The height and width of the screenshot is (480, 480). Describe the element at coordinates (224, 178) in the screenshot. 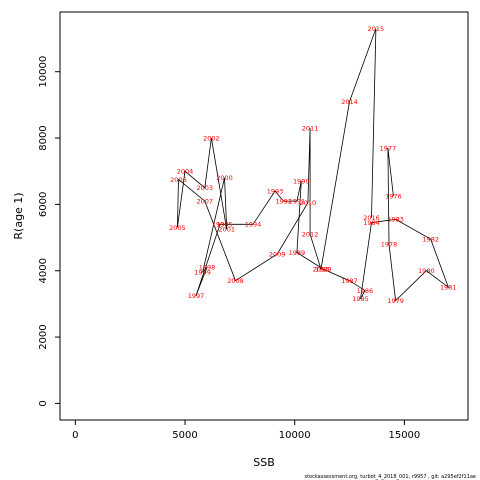

I see `point-label-2000: 2000` at that location.